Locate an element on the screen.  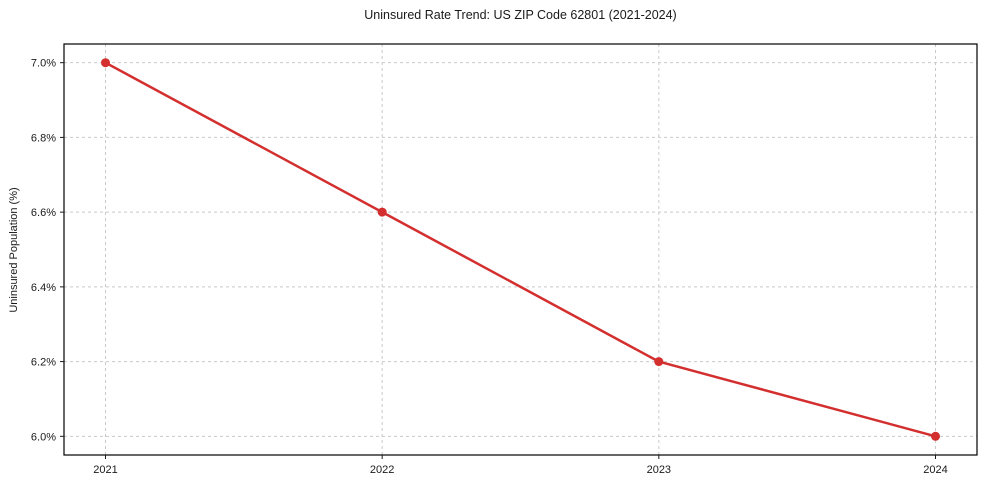
y-tick-label: 6.2% is located at coordinates (43, 363).